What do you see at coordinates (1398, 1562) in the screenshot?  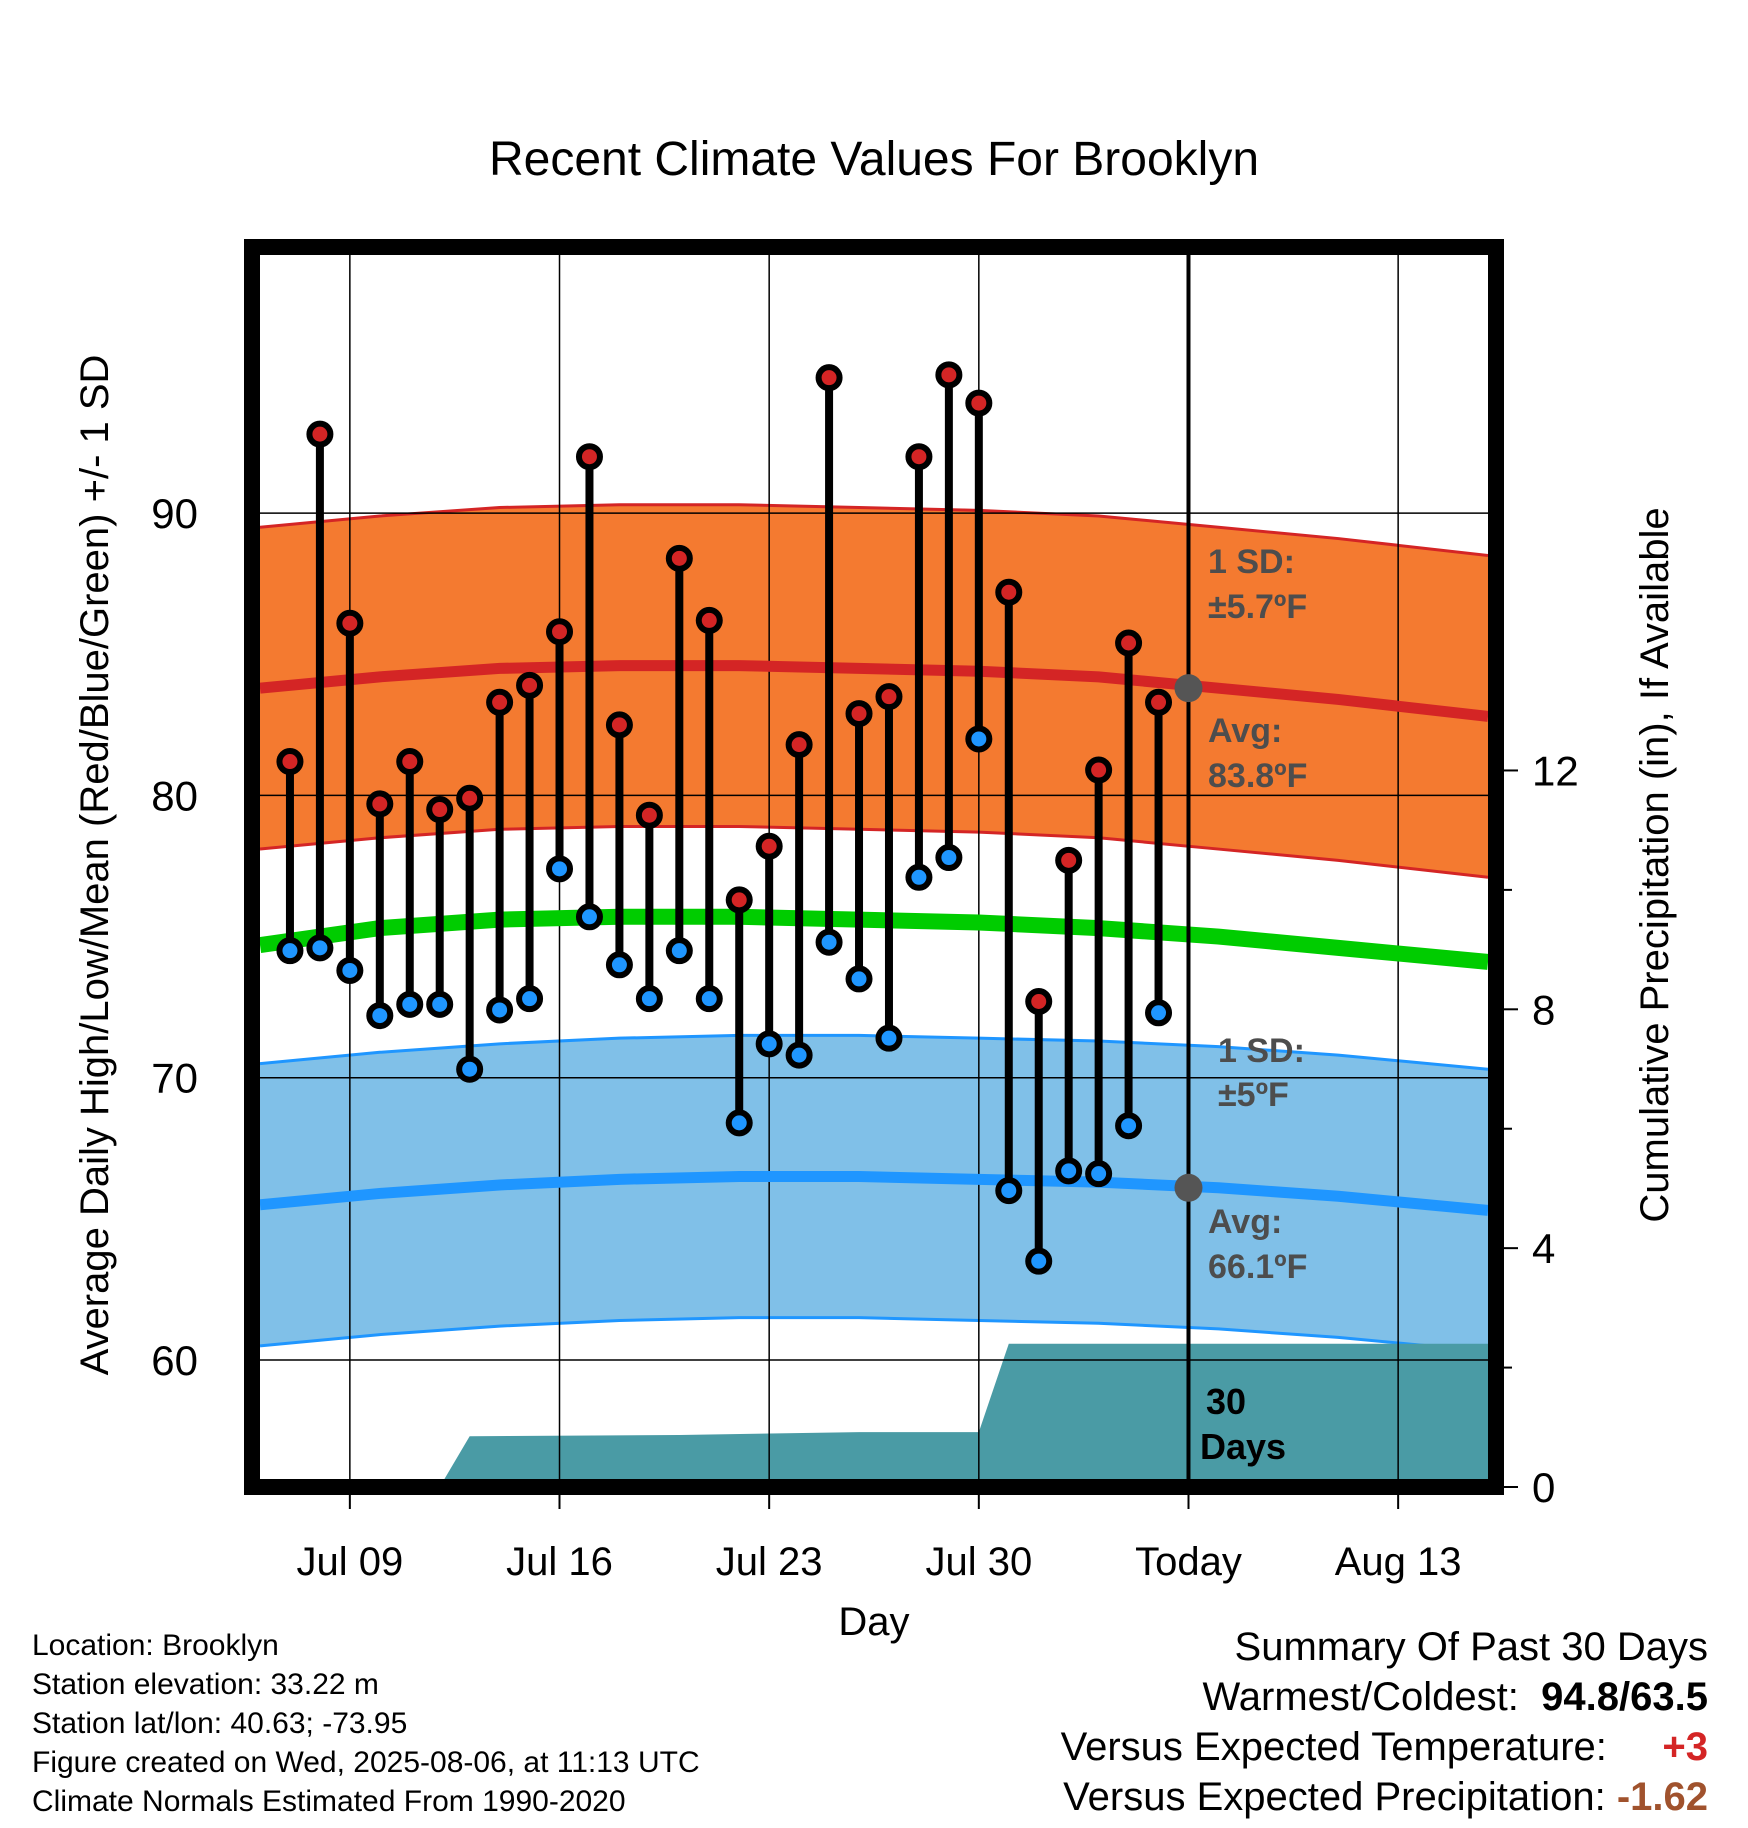 I see `x-tick-label: Aug 13` at bounding box center [1398, 1562].